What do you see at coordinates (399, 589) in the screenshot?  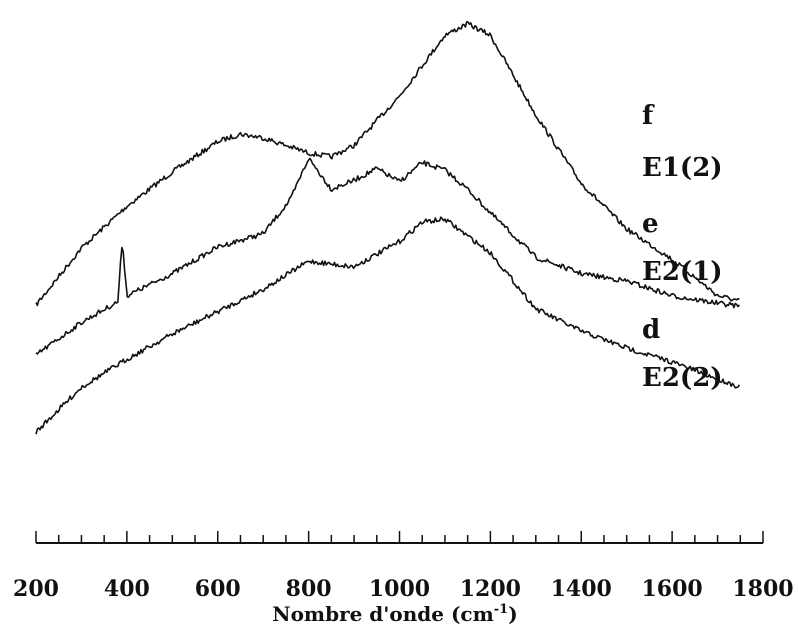 I see `x-tick-label-1000: 1000` at bounding box center [399, 589].